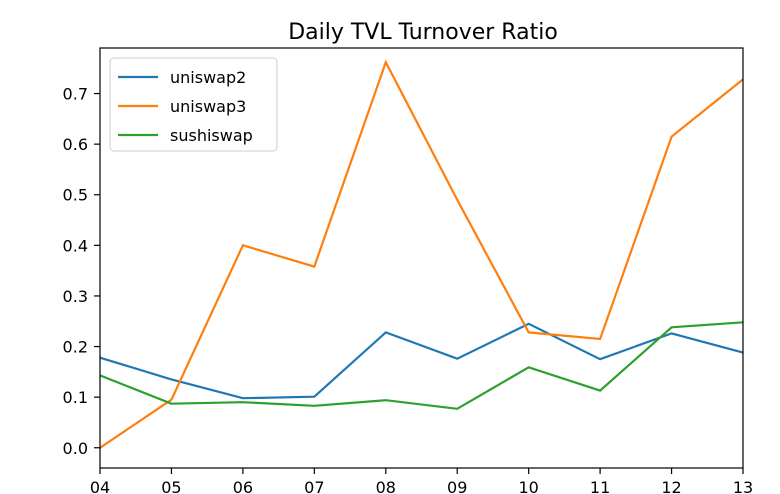 This screenshot has height=494, width=780. I want to click on y-tick-label: 0.7, so click(75, 94).